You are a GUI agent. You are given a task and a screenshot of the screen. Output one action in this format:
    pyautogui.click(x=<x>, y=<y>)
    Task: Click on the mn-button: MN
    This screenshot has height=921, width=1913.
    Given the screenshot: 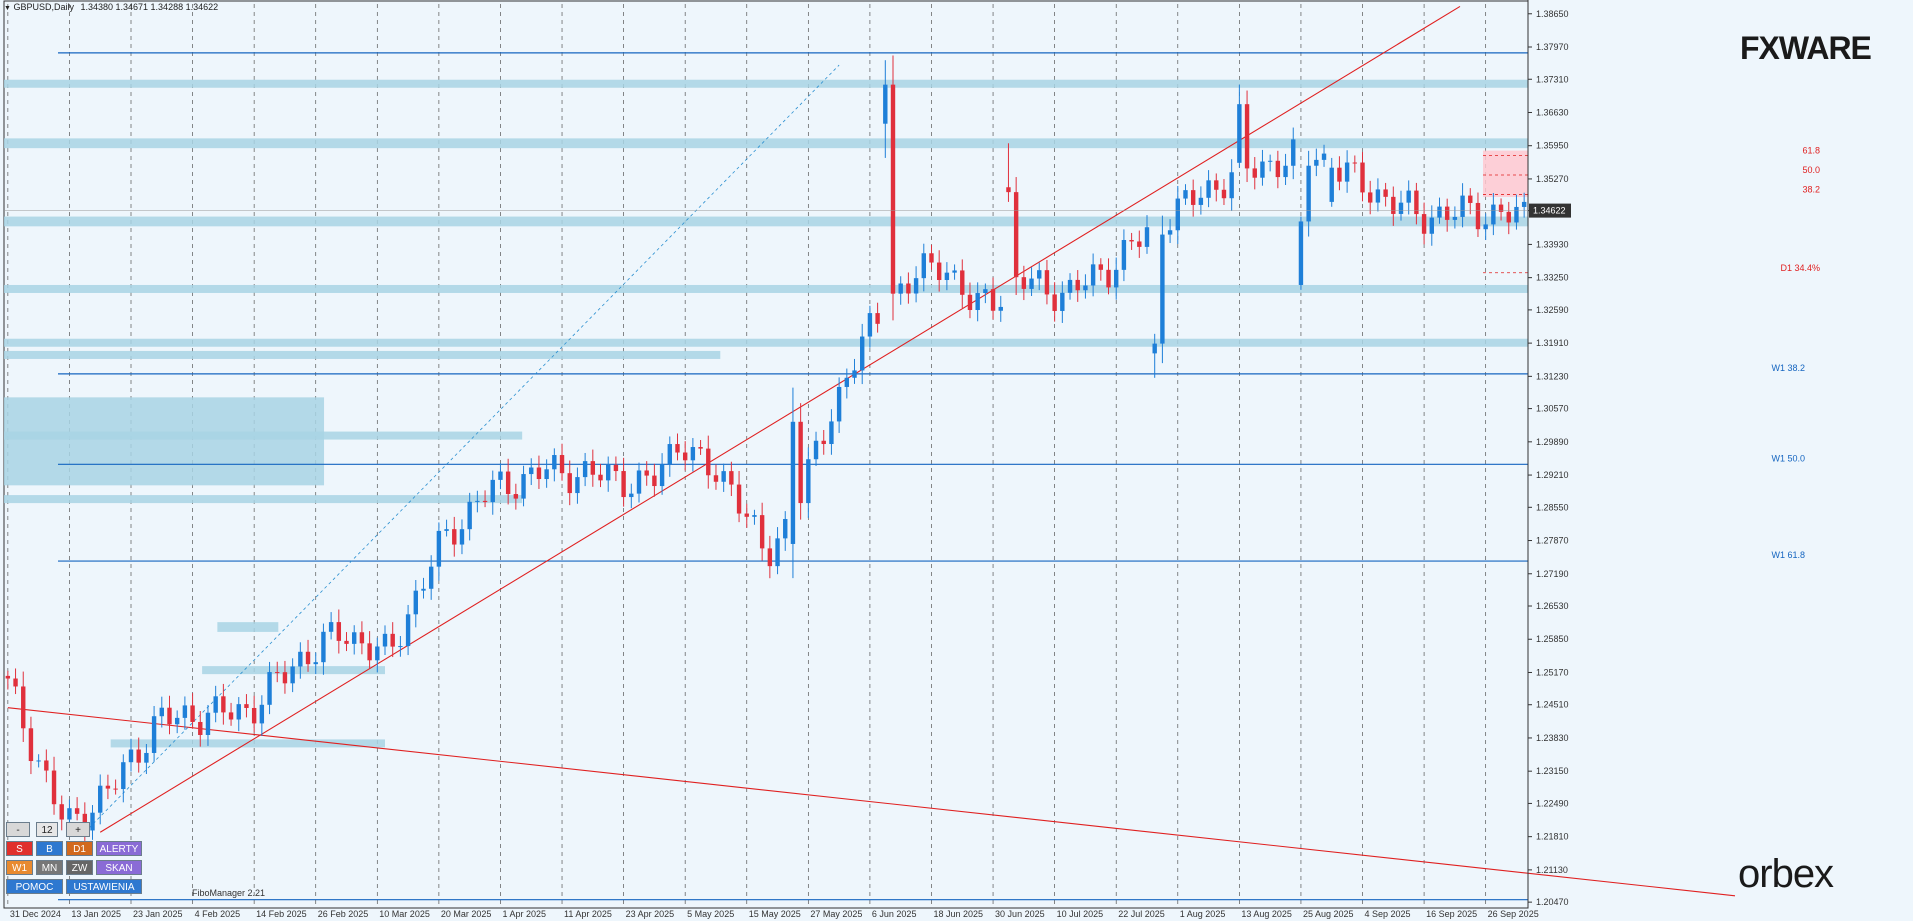 What is the action you would take?
    pyautogui.click(x=49, y=867)
    